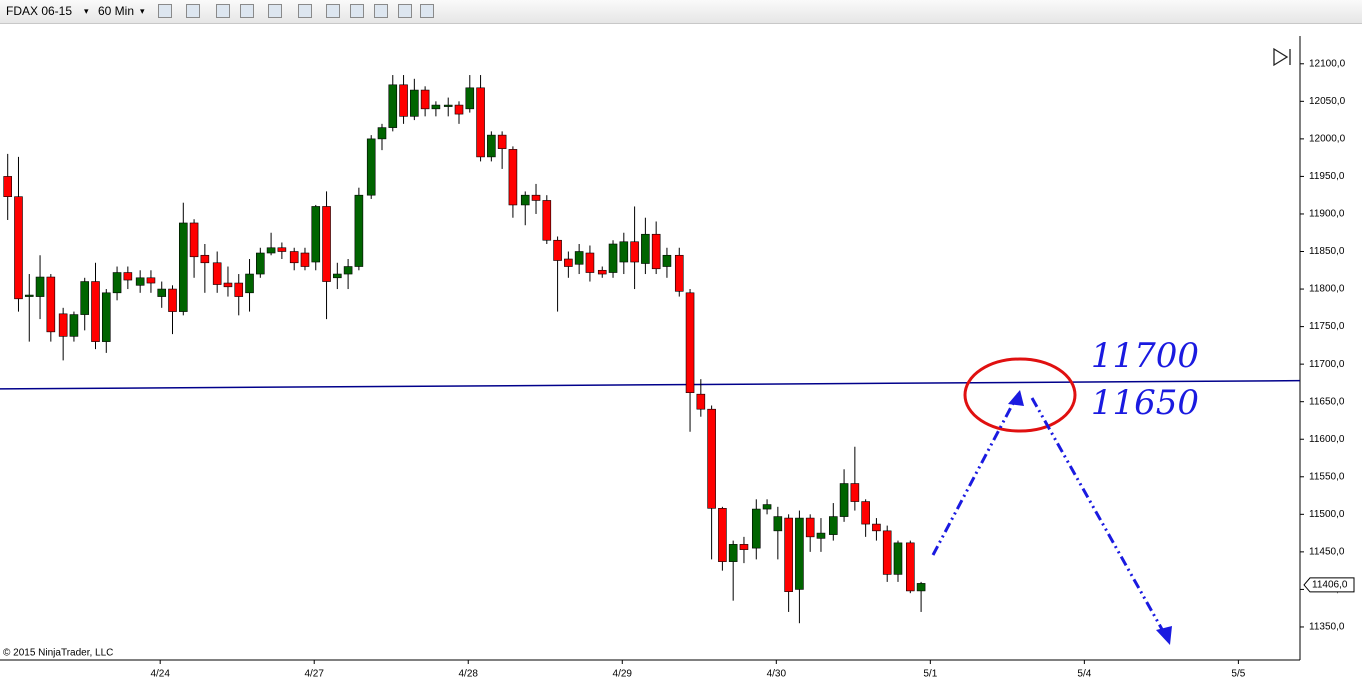  Describe the element at coordinates (1327, 101) in the screenshot. I see `y-tick-label: 12050,0` at that location.